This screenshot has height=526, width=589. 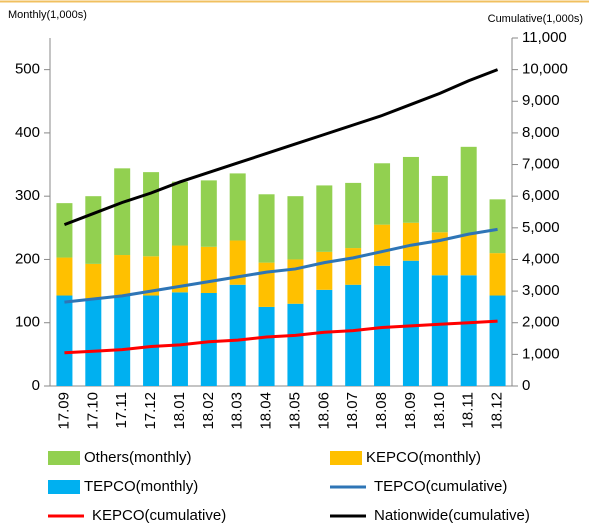 I want to click on x-tick-label: 18.06, so click(x=323, y=411).